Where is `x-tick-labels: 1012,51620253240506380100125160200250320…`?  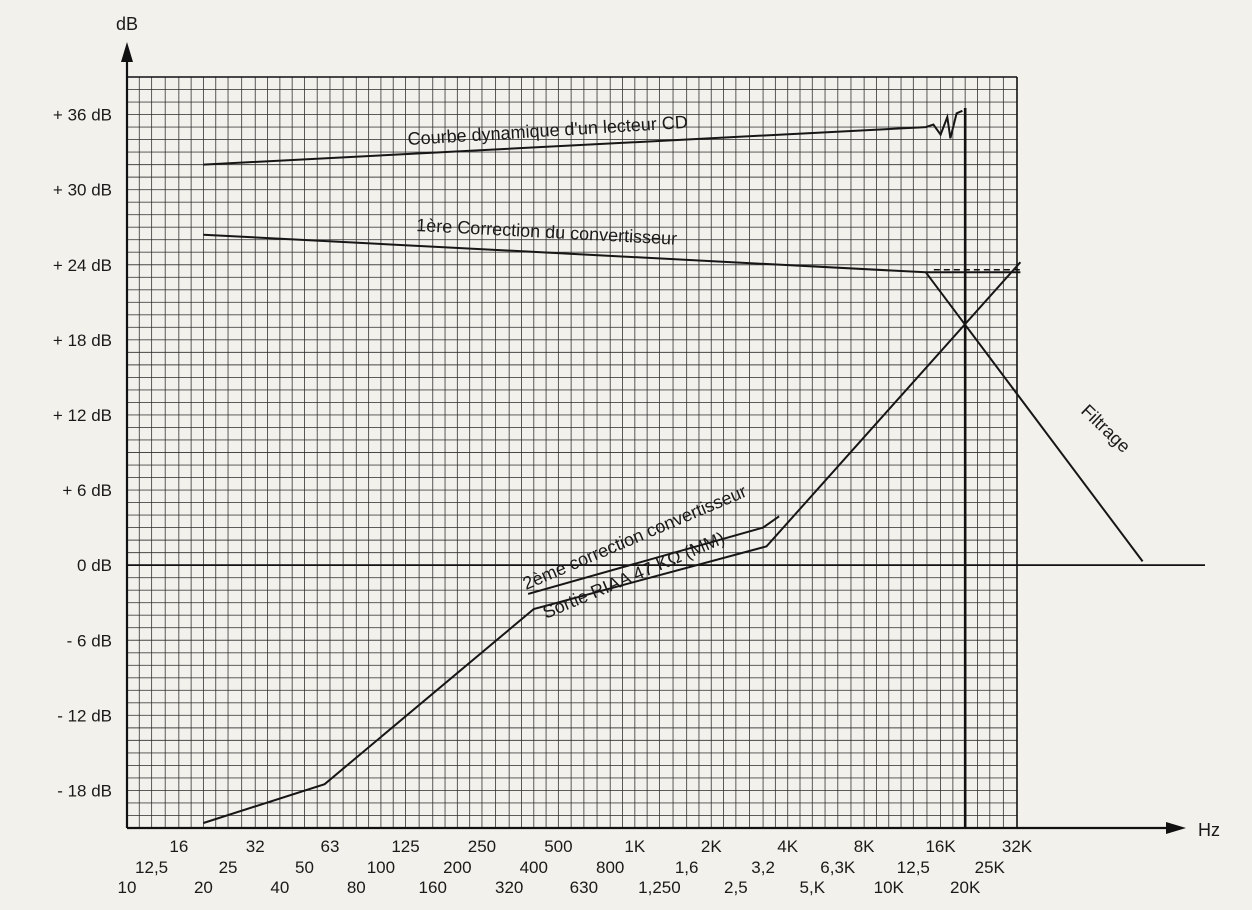
x-tick-labels: 1012,51620253240506380100125160200250320… is located at coordinates (575, 867).